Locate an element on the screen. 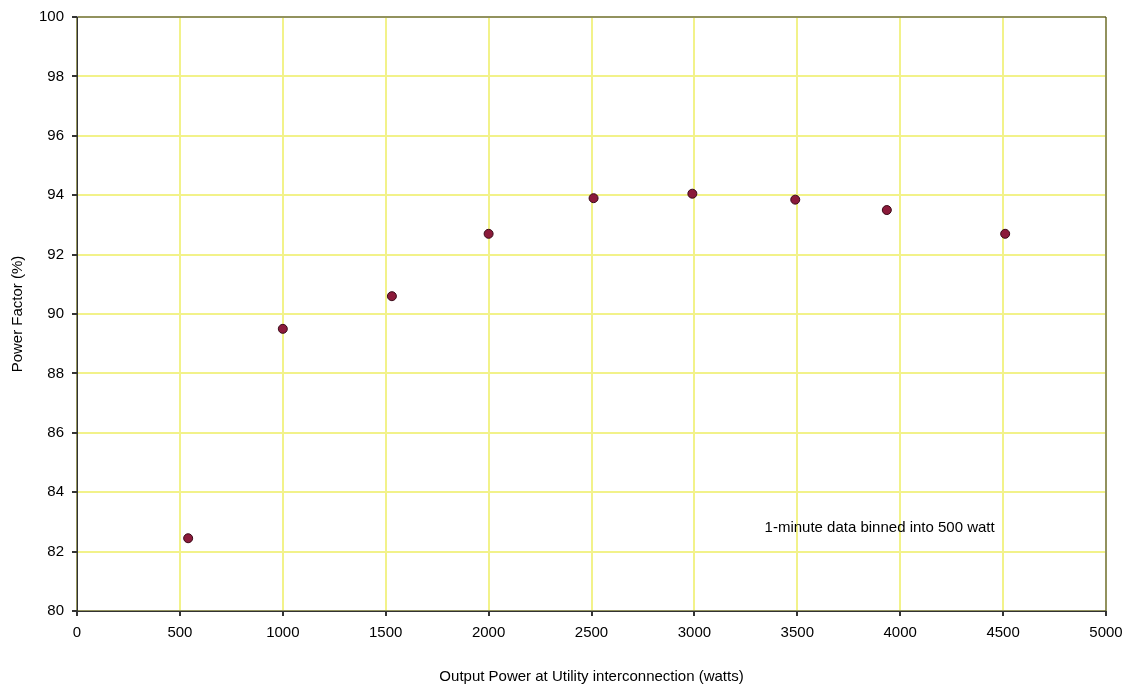 This screenshot has width=1131, height=700. x-axis-title: Output Power at Utility interconnection (watts) is located at coordinates (591, 676).